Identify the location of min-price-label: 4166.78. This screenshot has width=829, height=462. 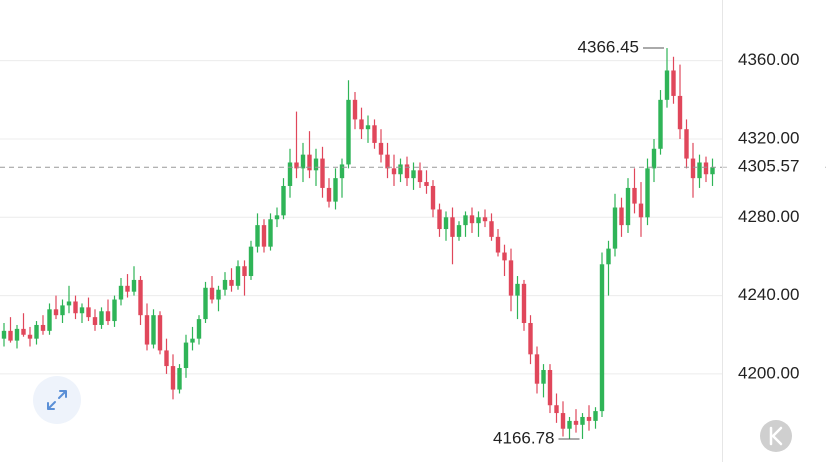
(523, 437).